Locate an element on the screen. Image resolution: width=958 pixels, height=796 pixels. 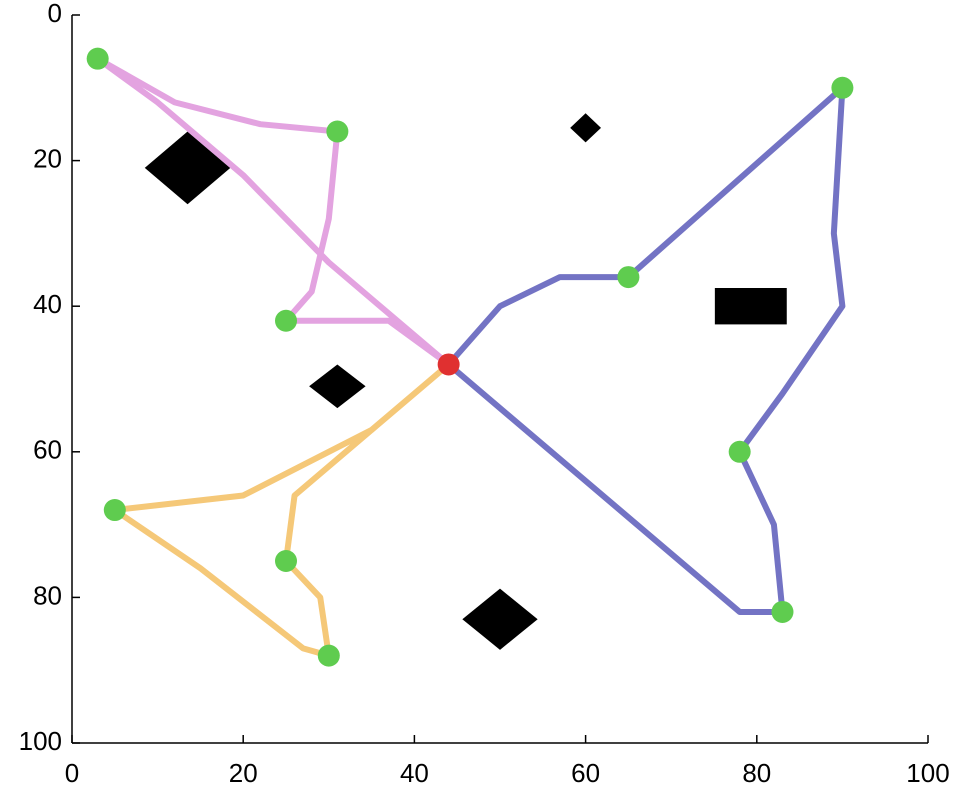
y-tick-label: 80 is located at coordinates (47, 595).